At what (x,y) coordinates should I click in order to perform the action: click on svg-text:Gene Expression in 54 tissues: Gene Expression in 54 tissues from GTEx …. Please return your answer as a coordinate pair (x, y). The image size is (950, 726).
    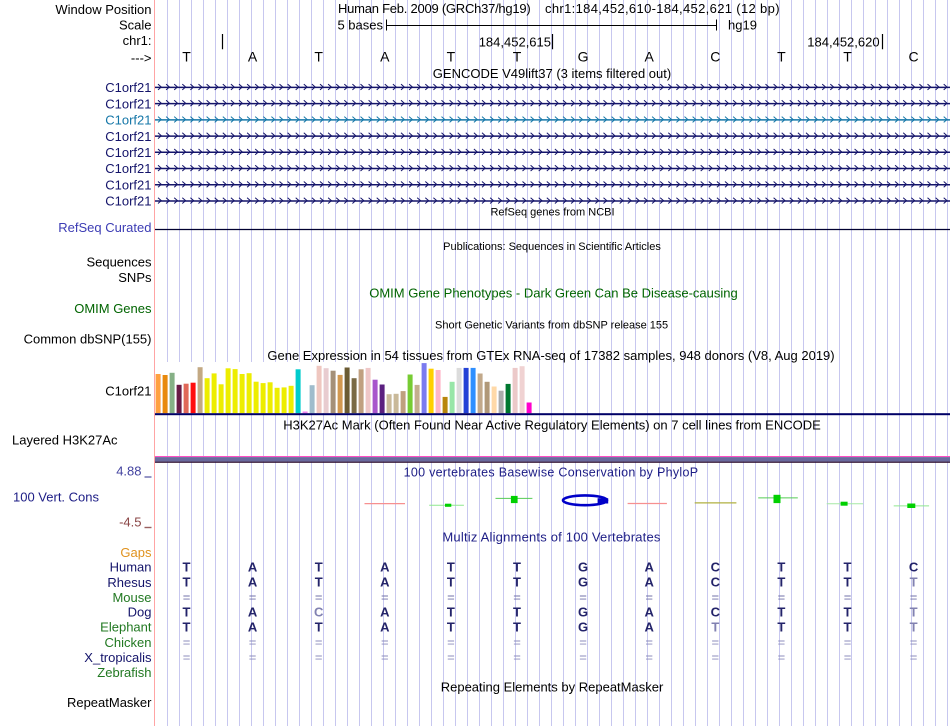
    Looking at the image, I should click on (550, 355).